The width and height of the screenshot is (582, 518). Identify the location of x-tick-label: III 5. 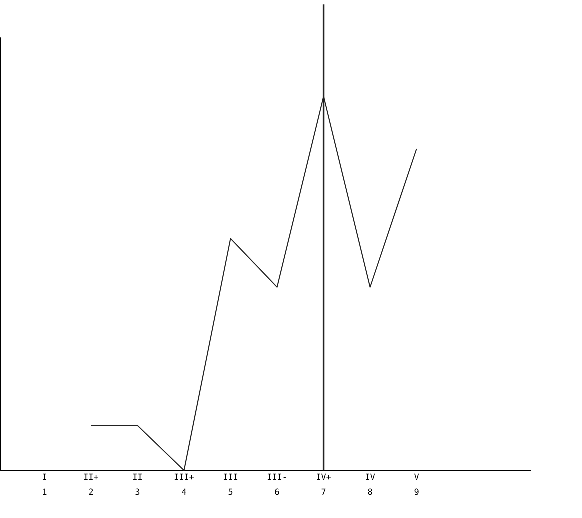
(231, 485).